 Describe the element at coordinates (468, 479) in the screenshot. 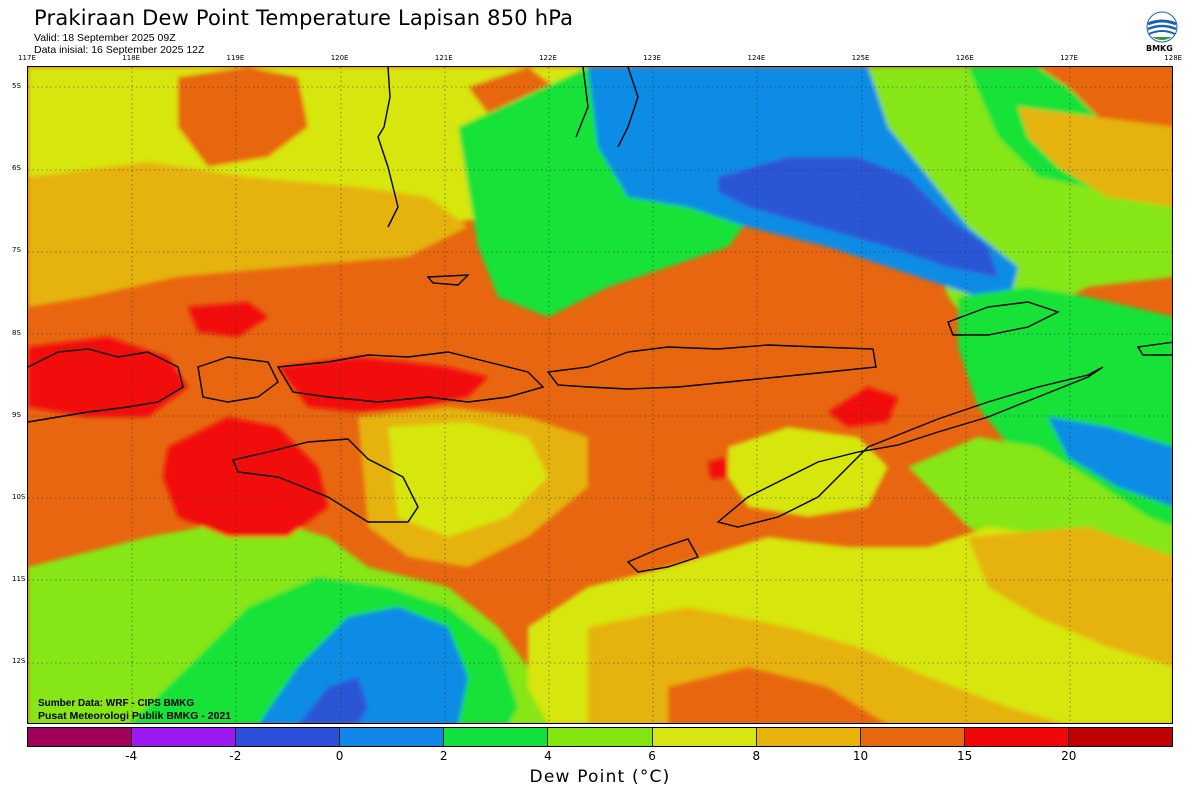

I see `field-central-yellow` at that location.